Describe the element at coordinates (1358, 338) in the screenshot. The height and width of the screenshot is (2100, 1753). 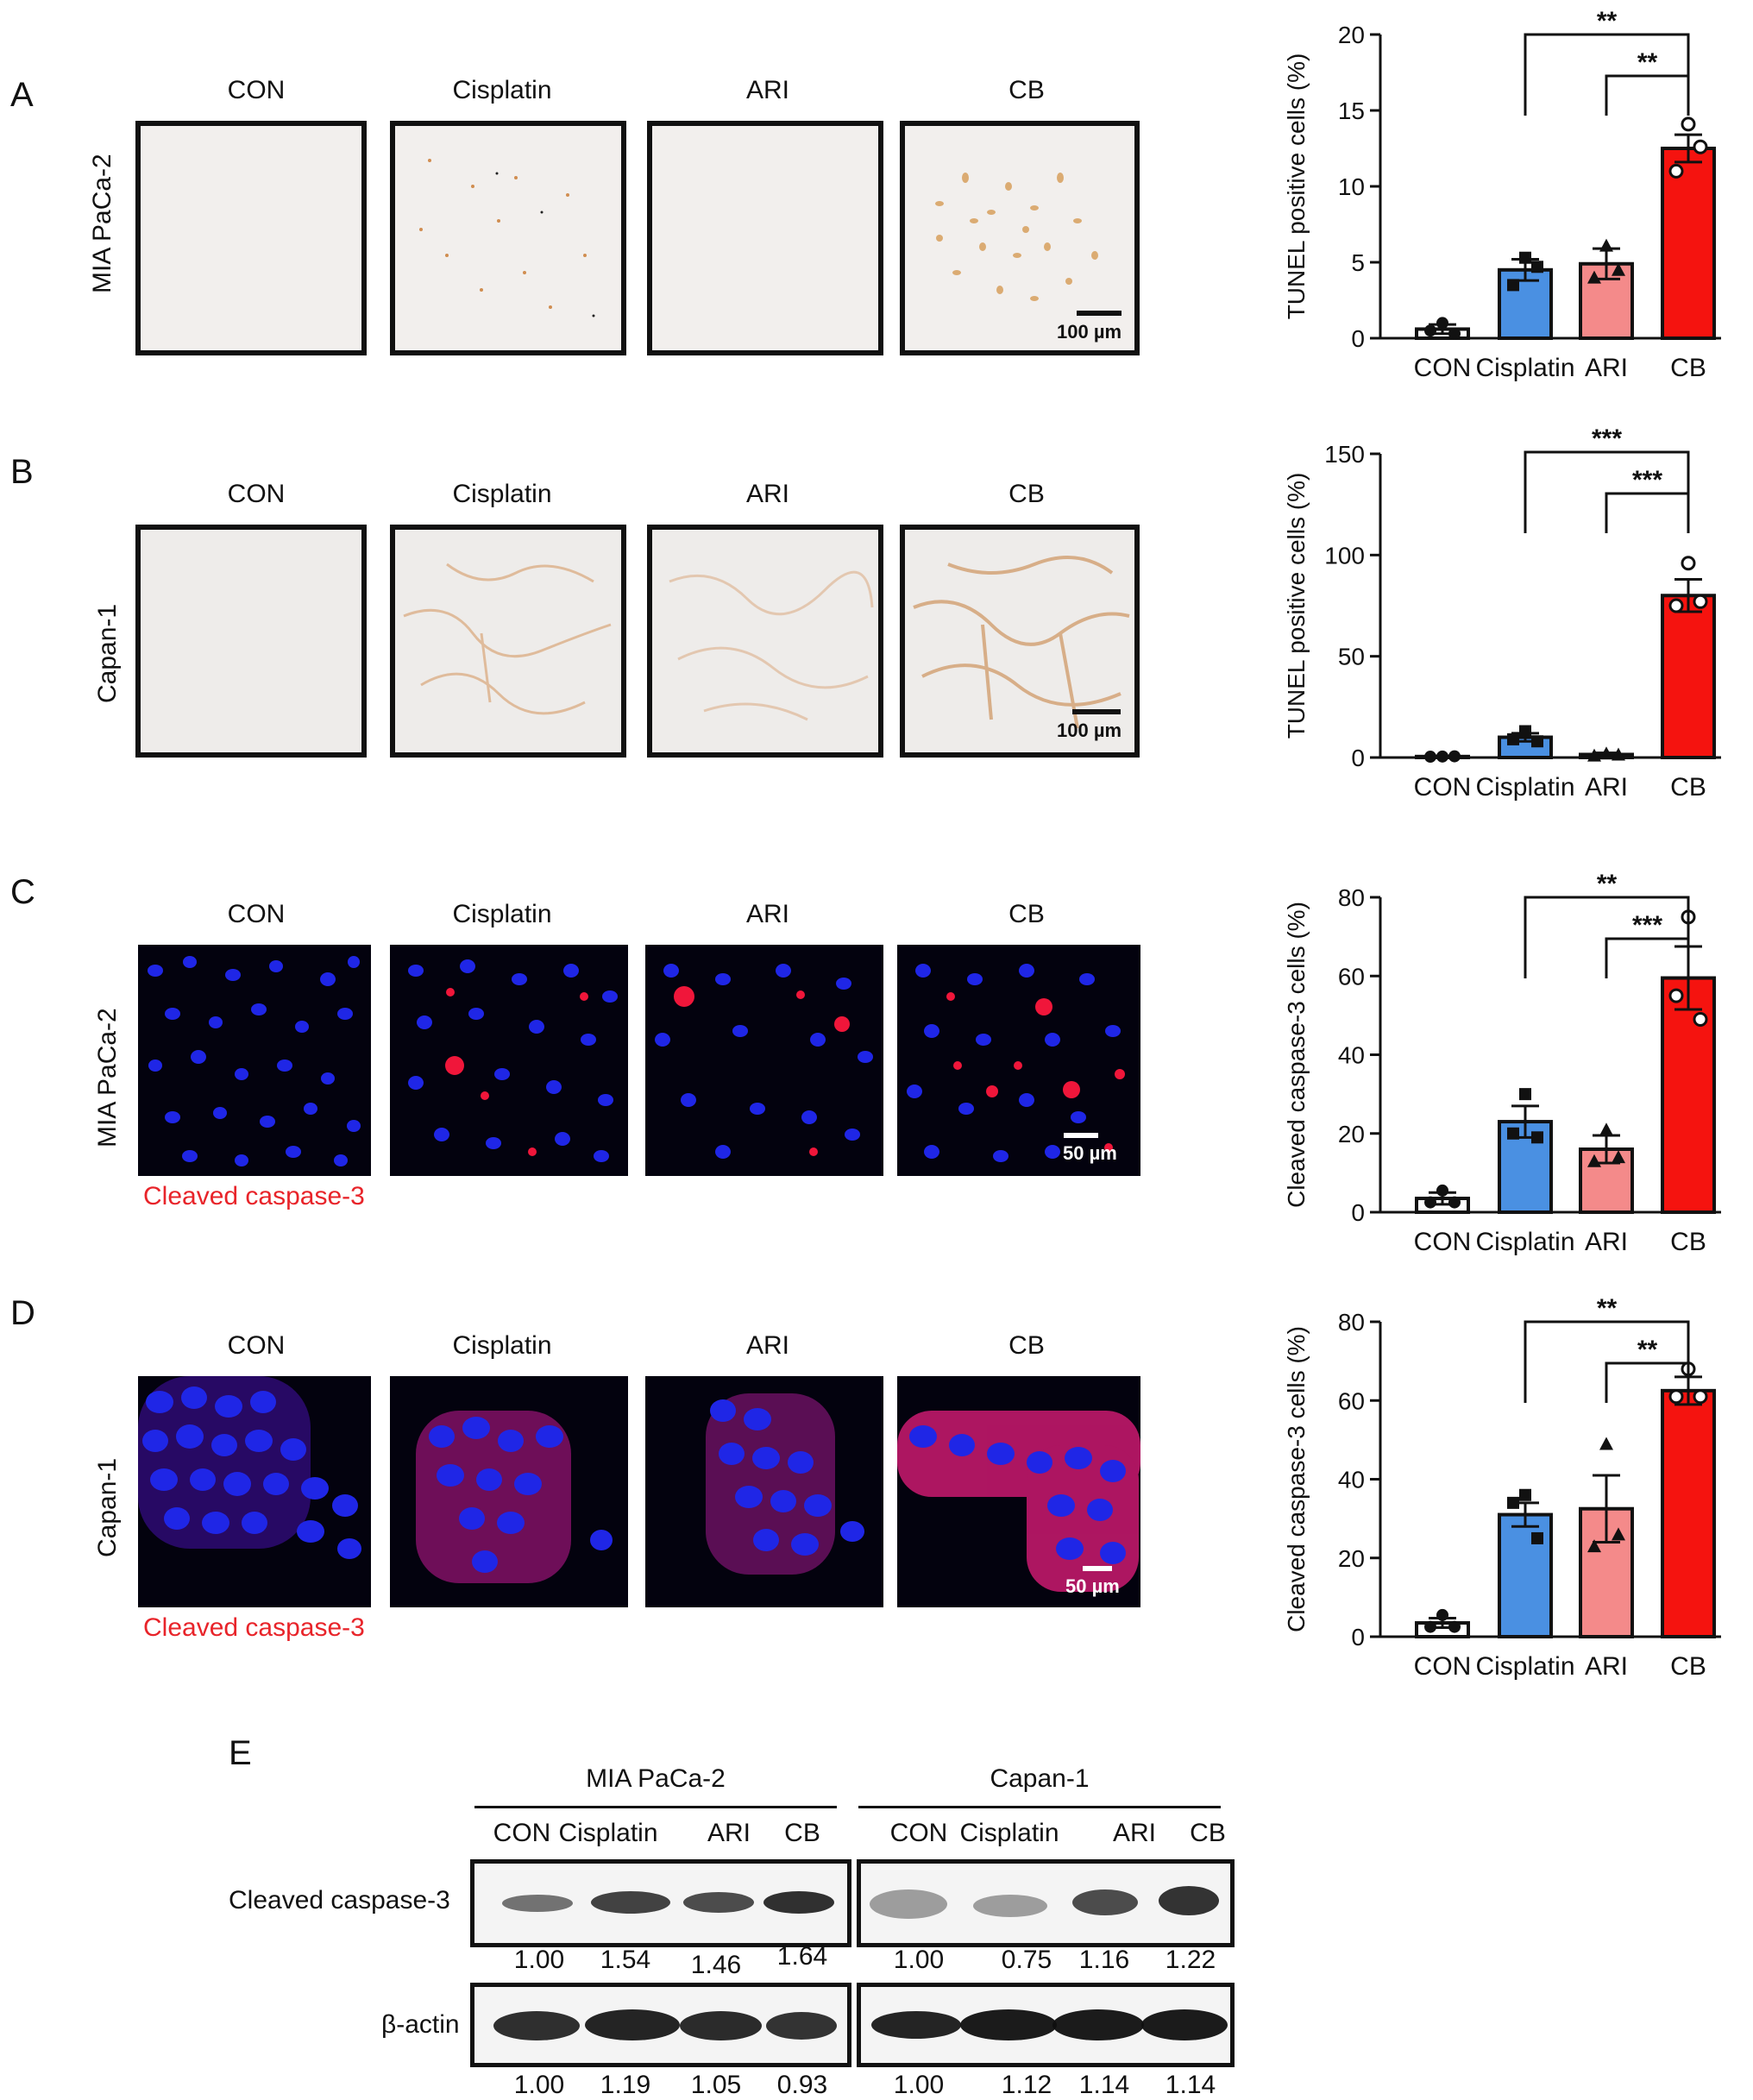
I see `y-tick-label: 0` at that location.